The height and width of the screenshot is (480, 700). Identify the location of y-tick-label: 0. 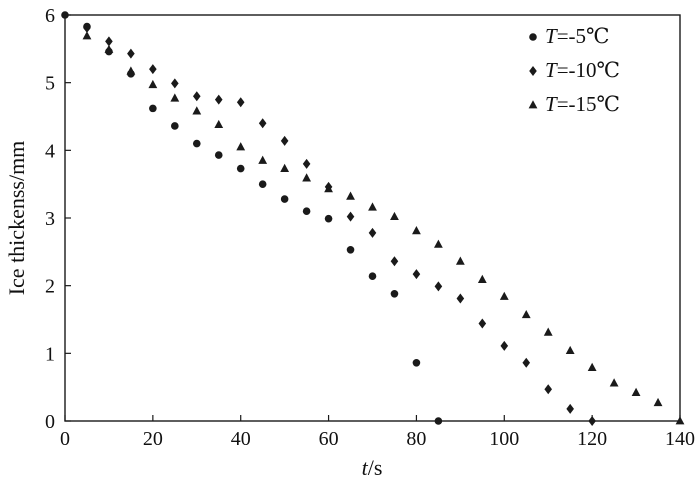
(50, 422).